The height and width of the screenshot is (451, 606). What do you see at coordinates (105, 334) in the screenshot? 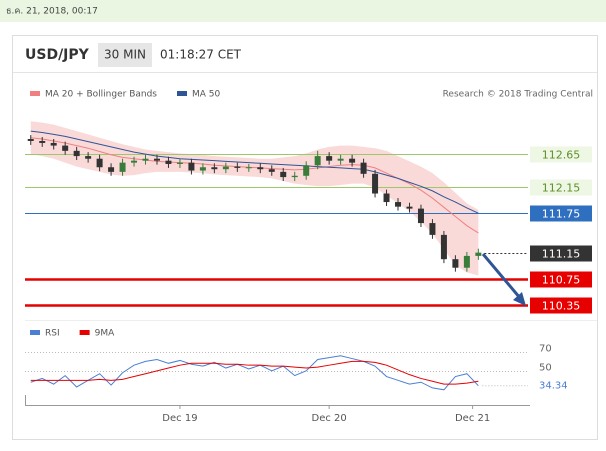
I see `legend-label: 9MA` at bounding box center [105, 334].